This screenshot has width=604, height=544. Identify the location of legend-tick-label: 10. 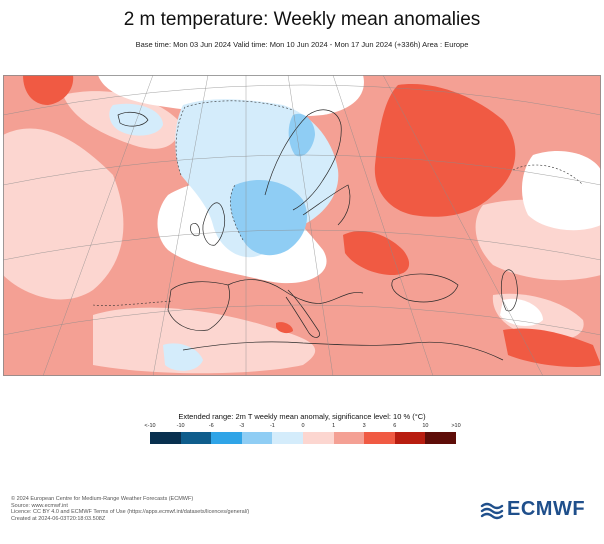
(425, 426).